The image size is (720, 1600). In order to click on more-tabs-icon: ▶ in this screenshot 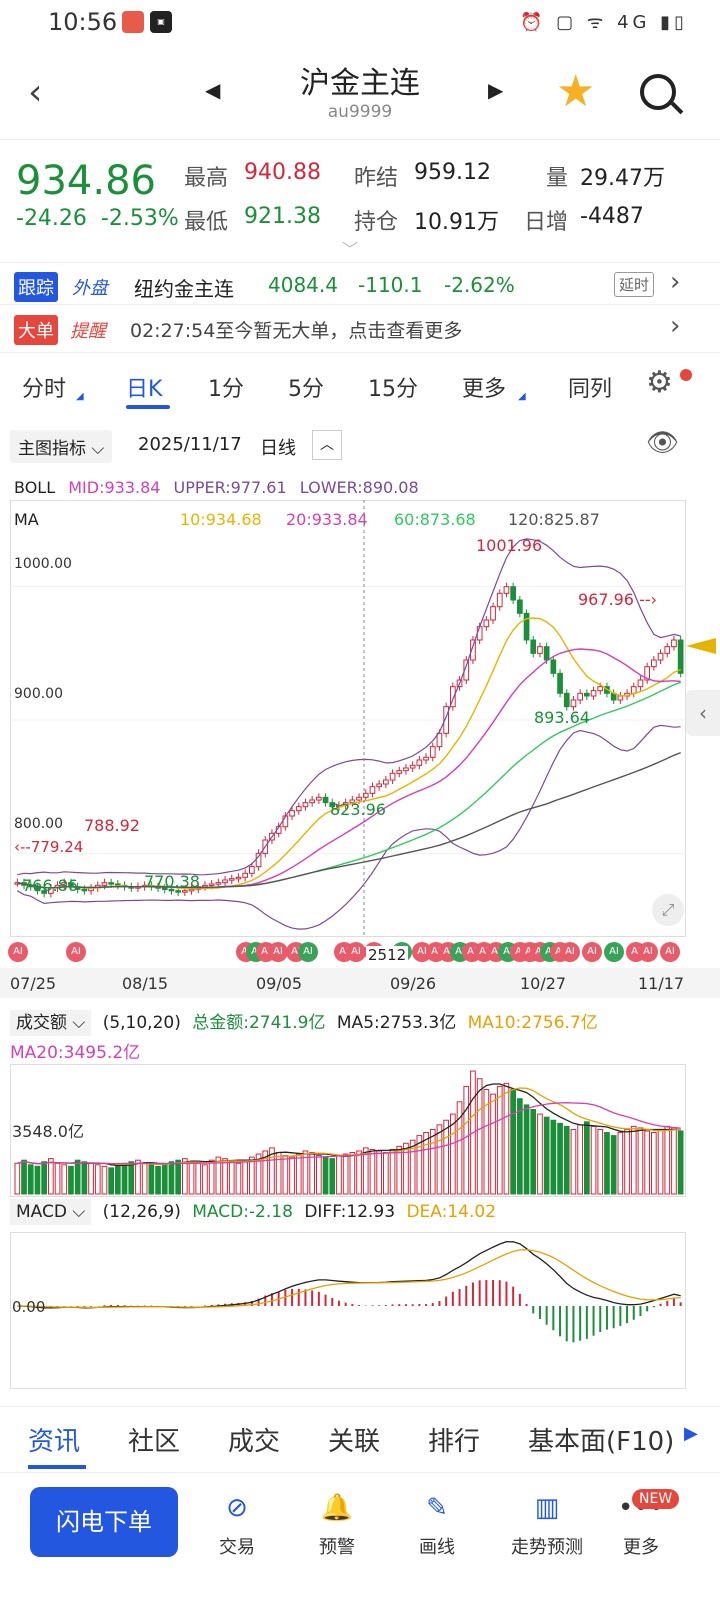, I will do `click(691, 1433)`.